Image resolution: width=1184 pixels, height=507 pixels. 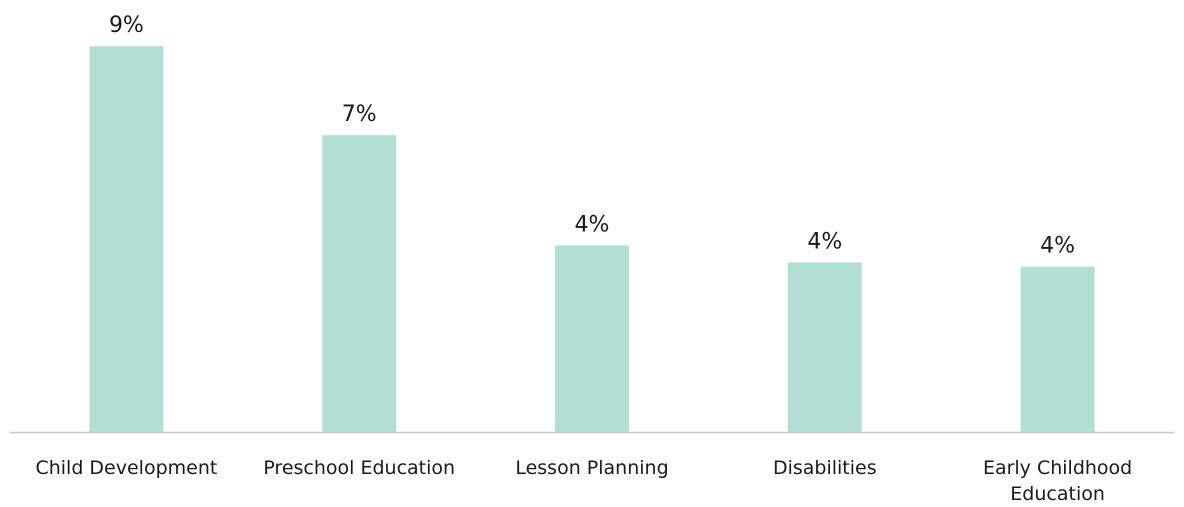 What do you see at coordinates (126, 25) in the screenshot?
I see `data-label-0: 9%` at bounding box center [126, 25].